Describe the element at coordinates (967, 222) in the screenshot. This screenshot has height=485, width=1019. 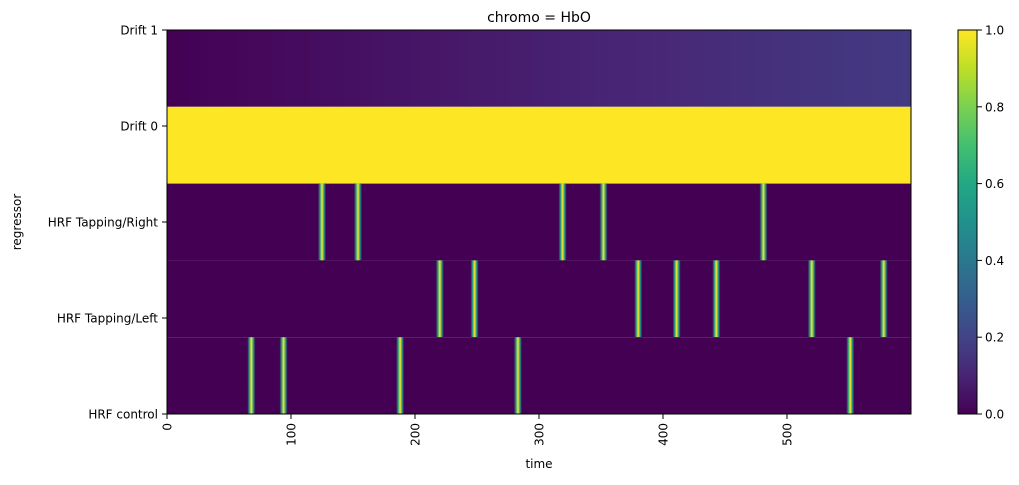
I see `colorbar-gradient` at that location.